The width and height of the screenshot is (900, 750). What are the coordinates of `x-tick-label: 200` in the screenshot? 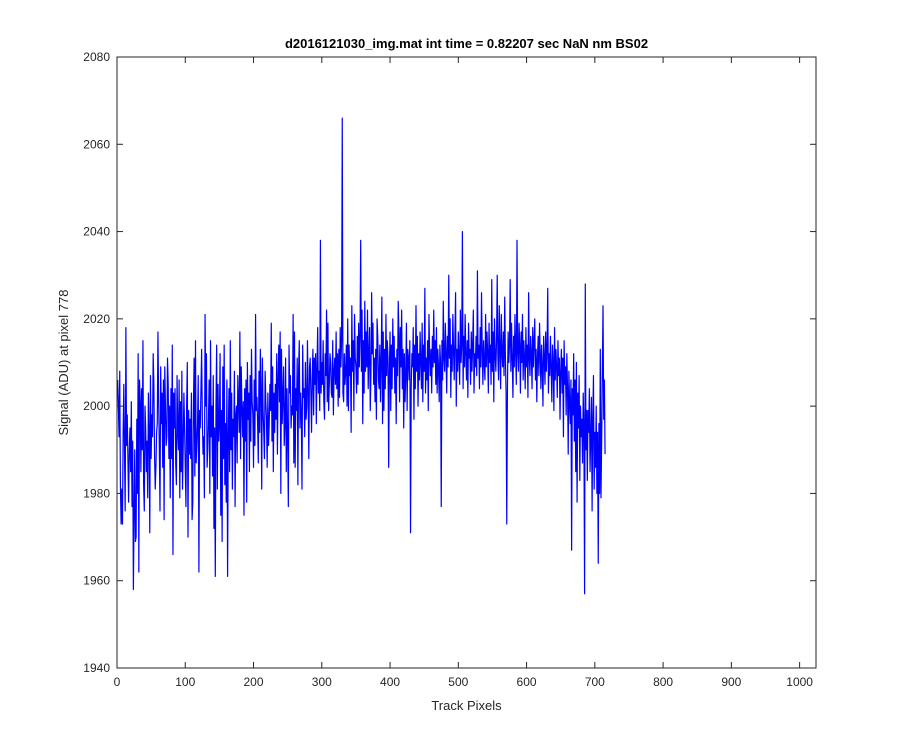 It's located at (254, 682).